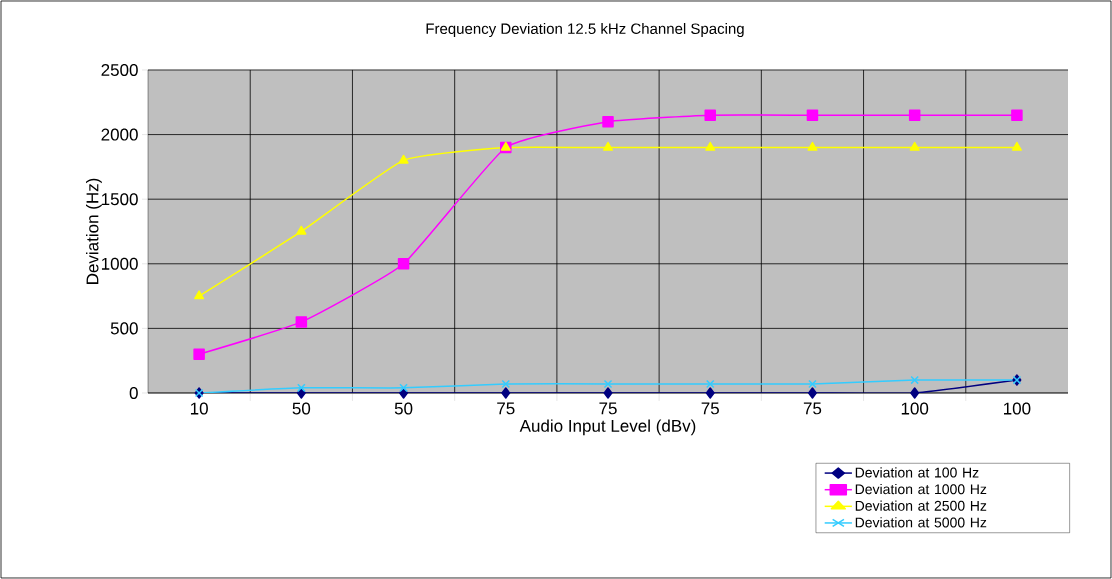 The height and width of the screenshot is (579, 1112). Describe the element at coordinates (921, 522) in the screenshot. I see `legend-label: Deviation at 5000 Hz` at that location.